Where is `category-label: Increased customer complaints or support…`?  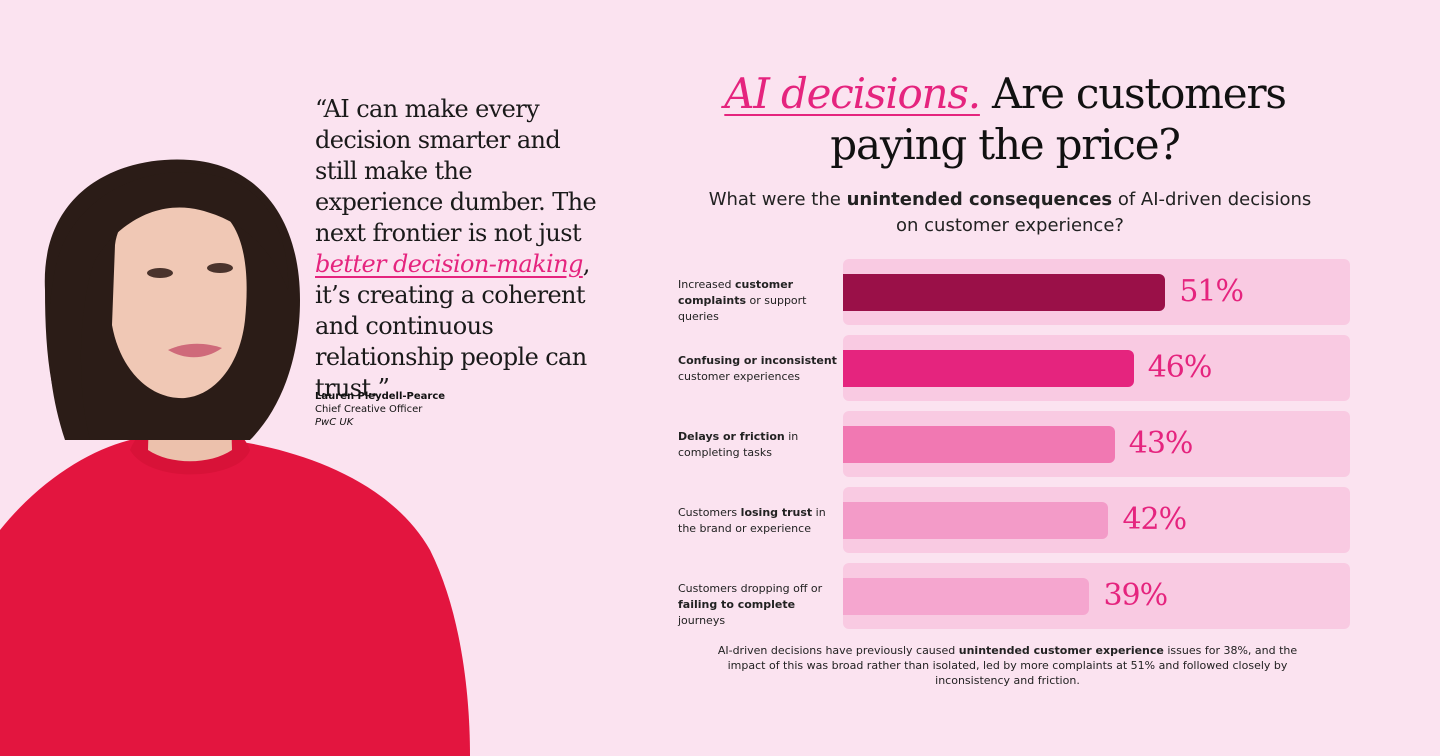
category-label: Increased customer complaints or support… is located at coordinates (758, 301).